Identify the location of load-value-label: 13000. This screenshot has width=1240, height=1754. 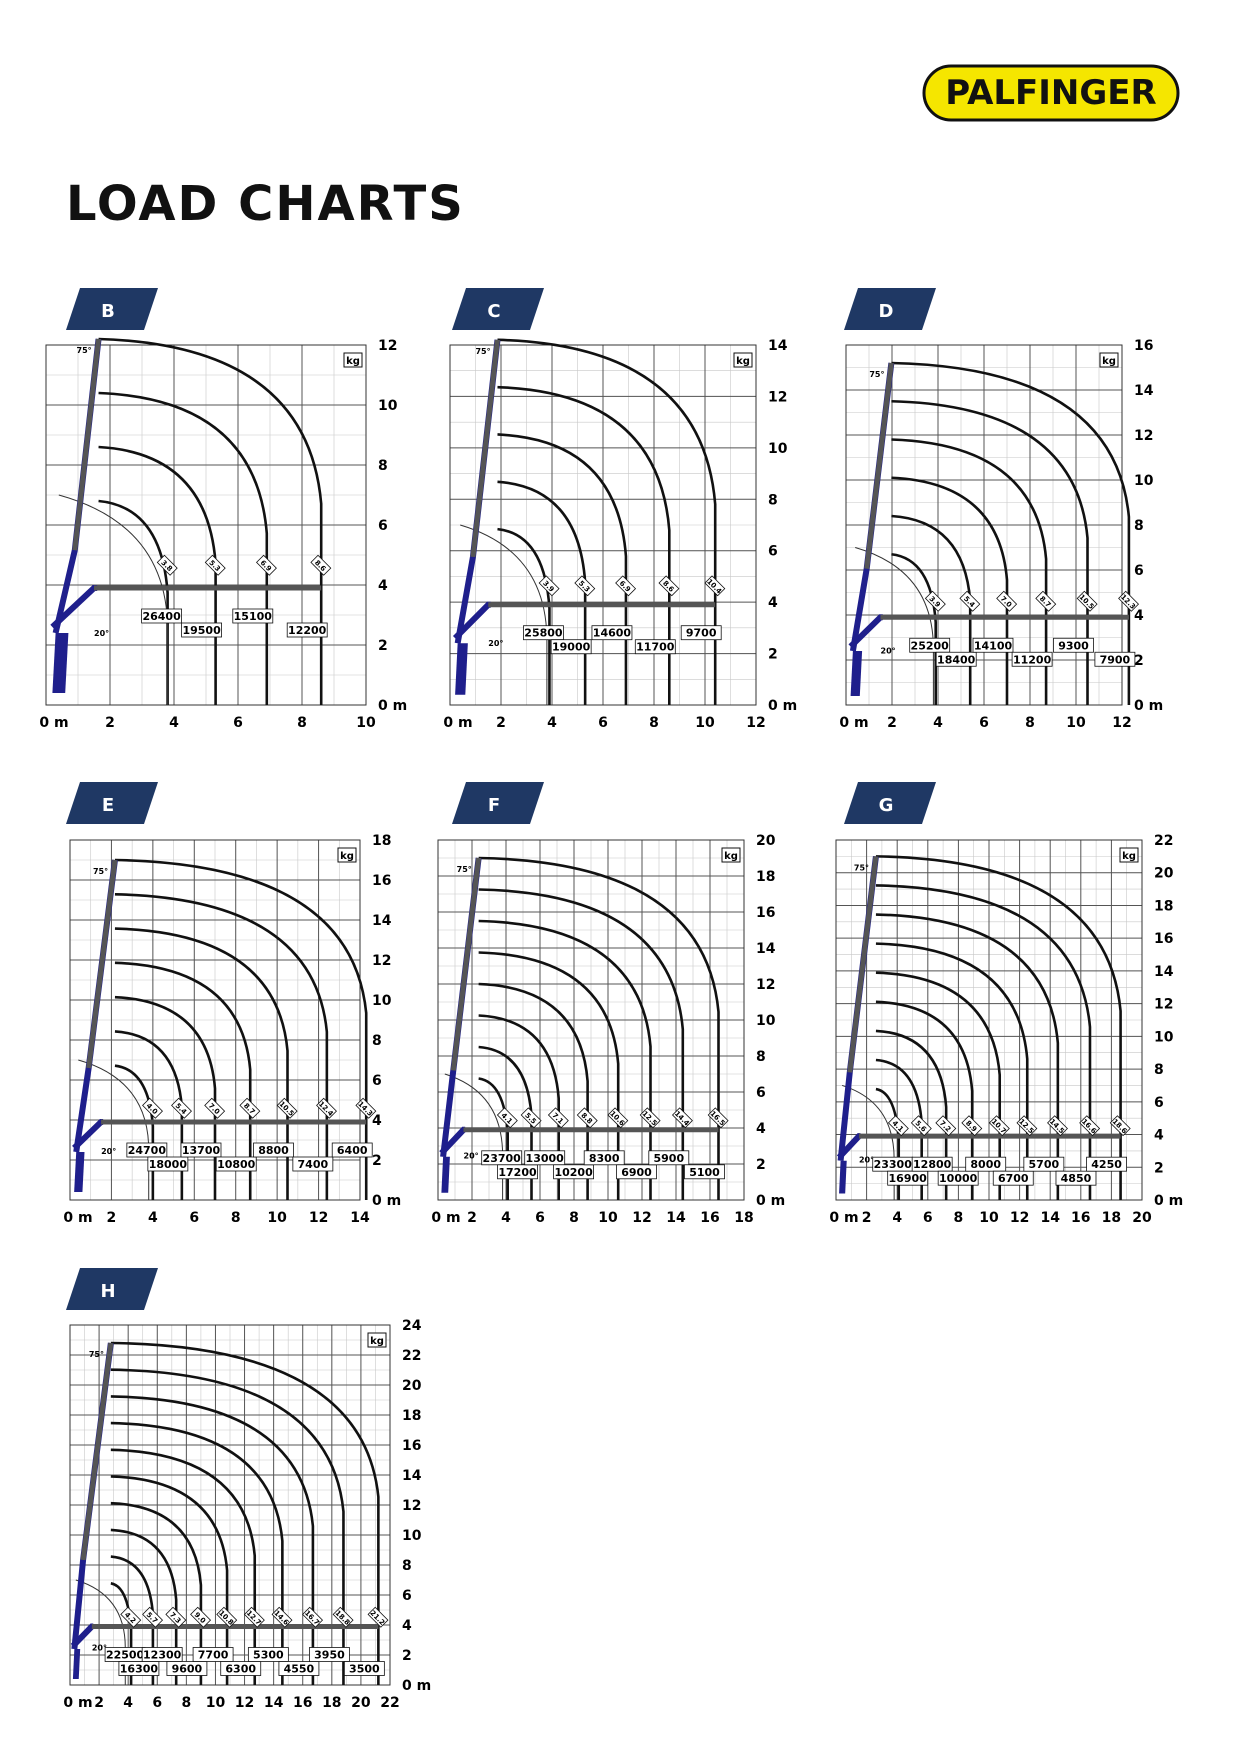
(545, 1158).